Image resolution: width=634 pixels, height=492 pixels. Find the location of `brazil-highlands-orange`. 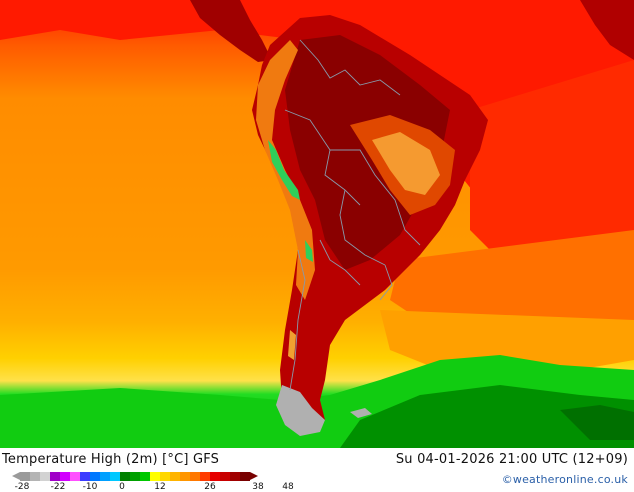

brazil-highlands-orange is located at coordinates (406, 163).